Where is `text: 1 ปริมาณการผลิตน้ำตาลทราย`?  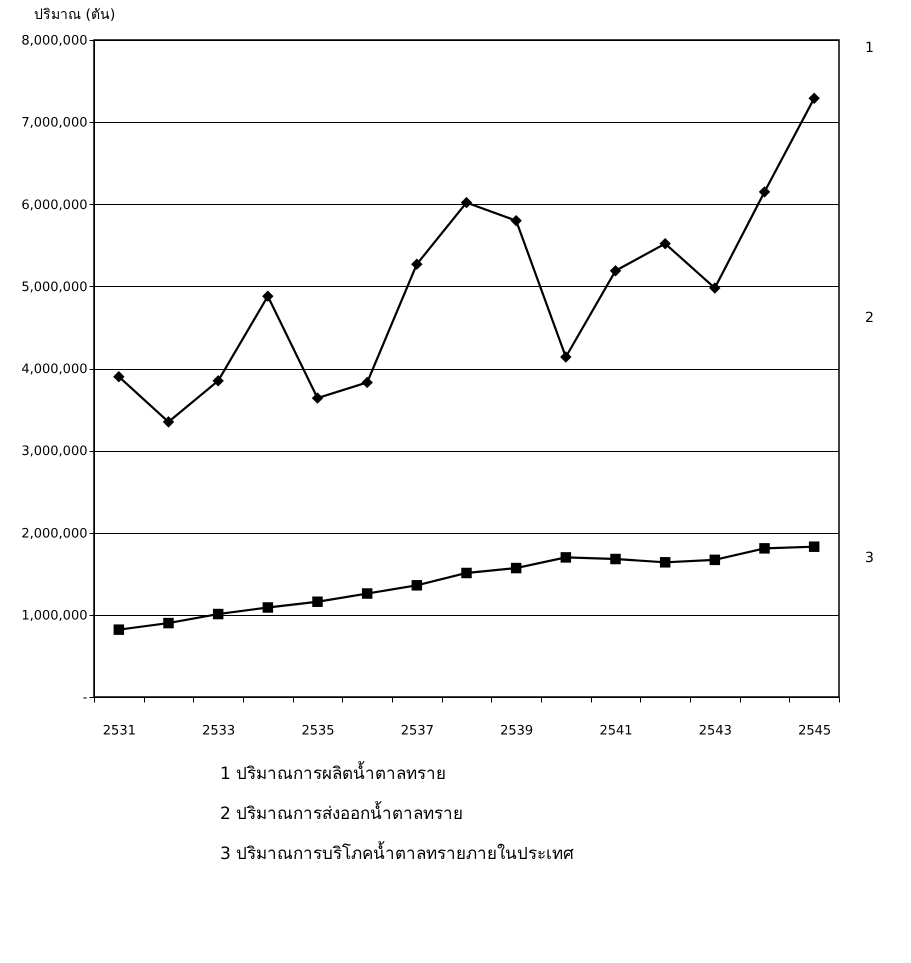
text: 1 ปริมาณการผลิตน้ำตาลทราย is located at coordinates (334, 773).